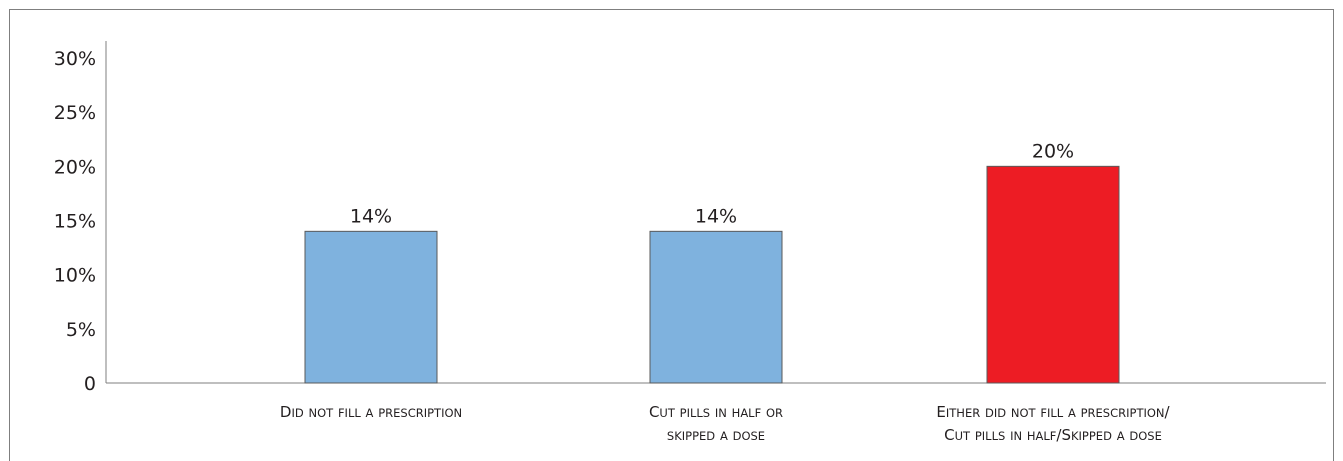 This screenshot has height=461, width=1343. Describe the element at coordinates (1053, 151) in the screenshot. I see `data-label: 20%` at that location.